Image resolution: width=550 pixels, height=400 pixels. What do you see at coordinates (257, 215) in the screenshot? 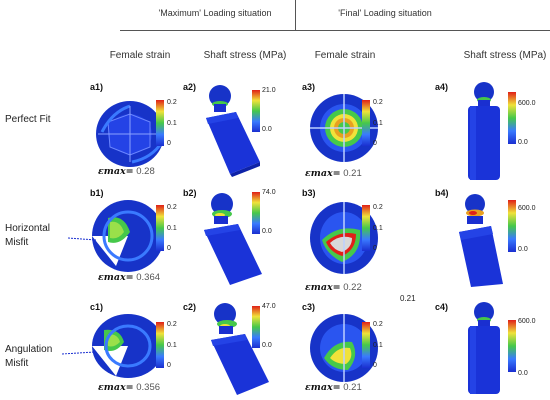
I see `colorbar-b2` at bounding box center [257, 215].